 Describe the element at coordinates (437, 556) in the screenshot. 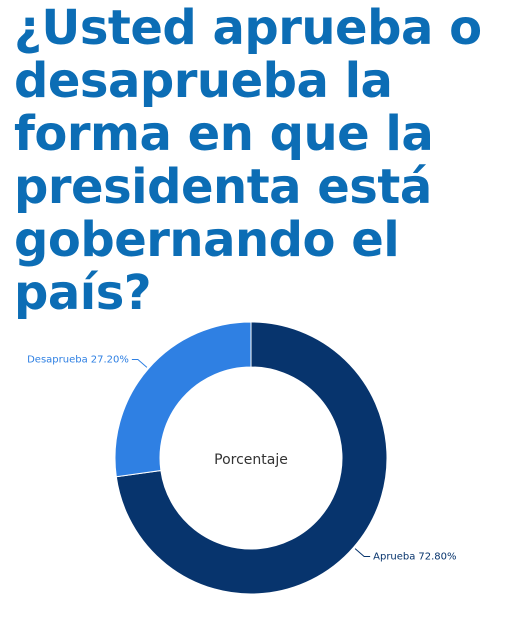

I see `value-label: 72.80%` at that location.